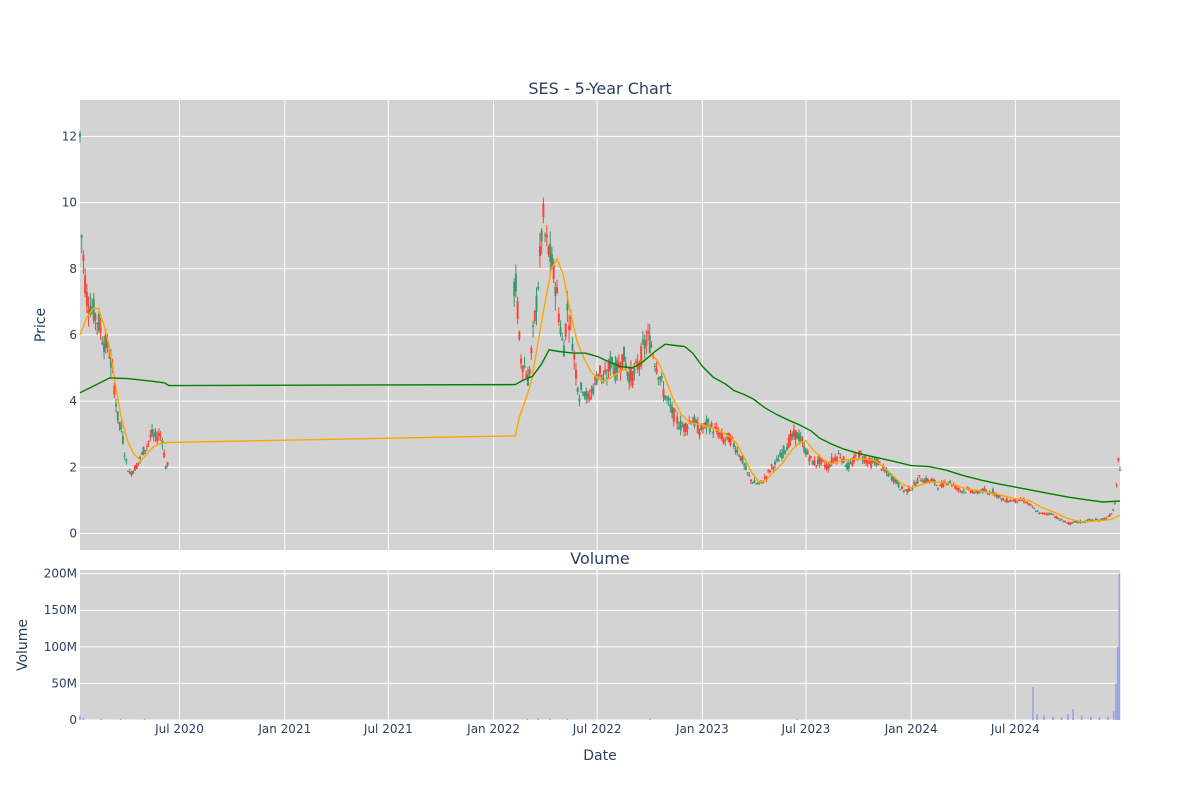 This screenshot has height=800, width=1200. What do you see at coordinates (597, 729) in the screenshot?
I see `date-x-tick-label: Jul 2022` at bounding box center [597, 729].